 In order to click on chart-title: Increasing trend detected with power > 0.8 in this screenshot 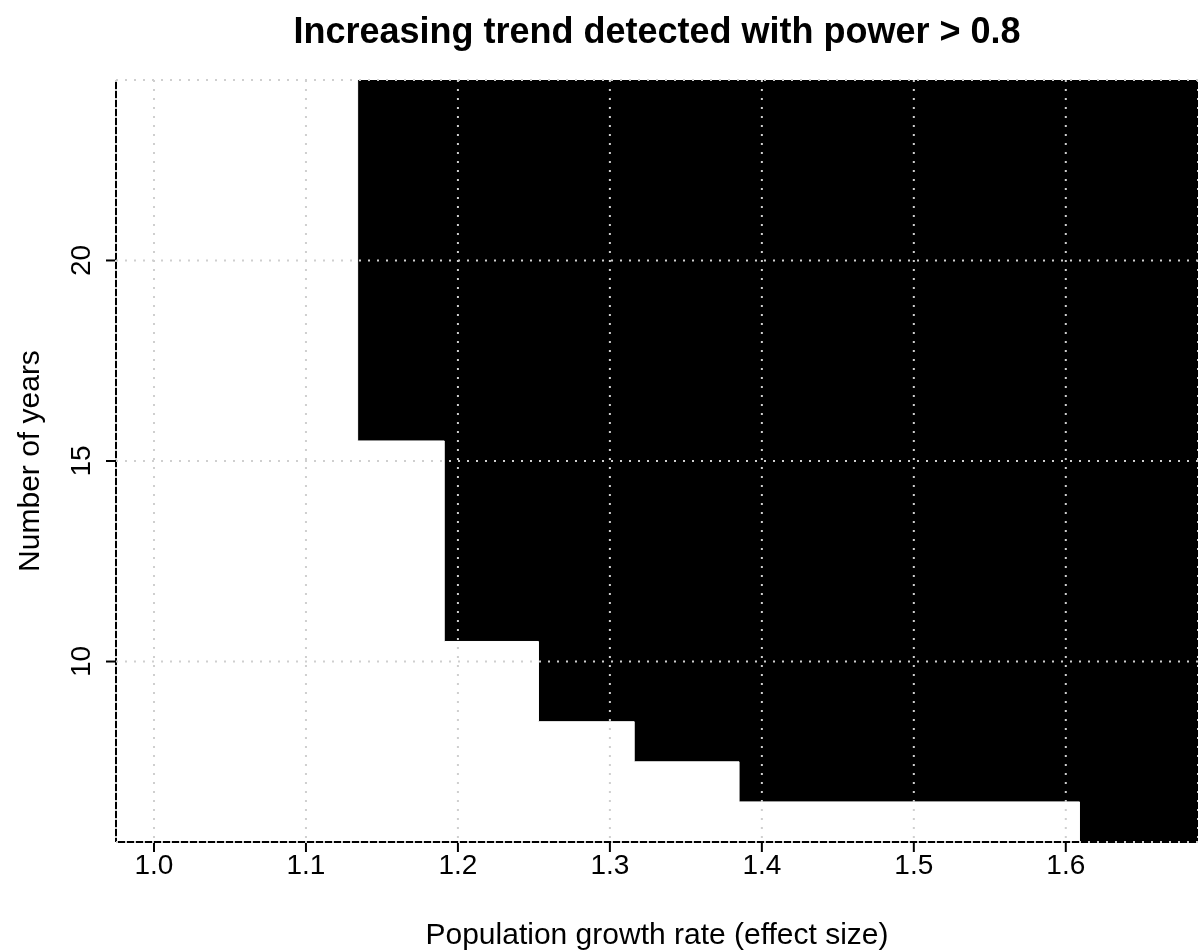, I will do `click(657, 31)`.